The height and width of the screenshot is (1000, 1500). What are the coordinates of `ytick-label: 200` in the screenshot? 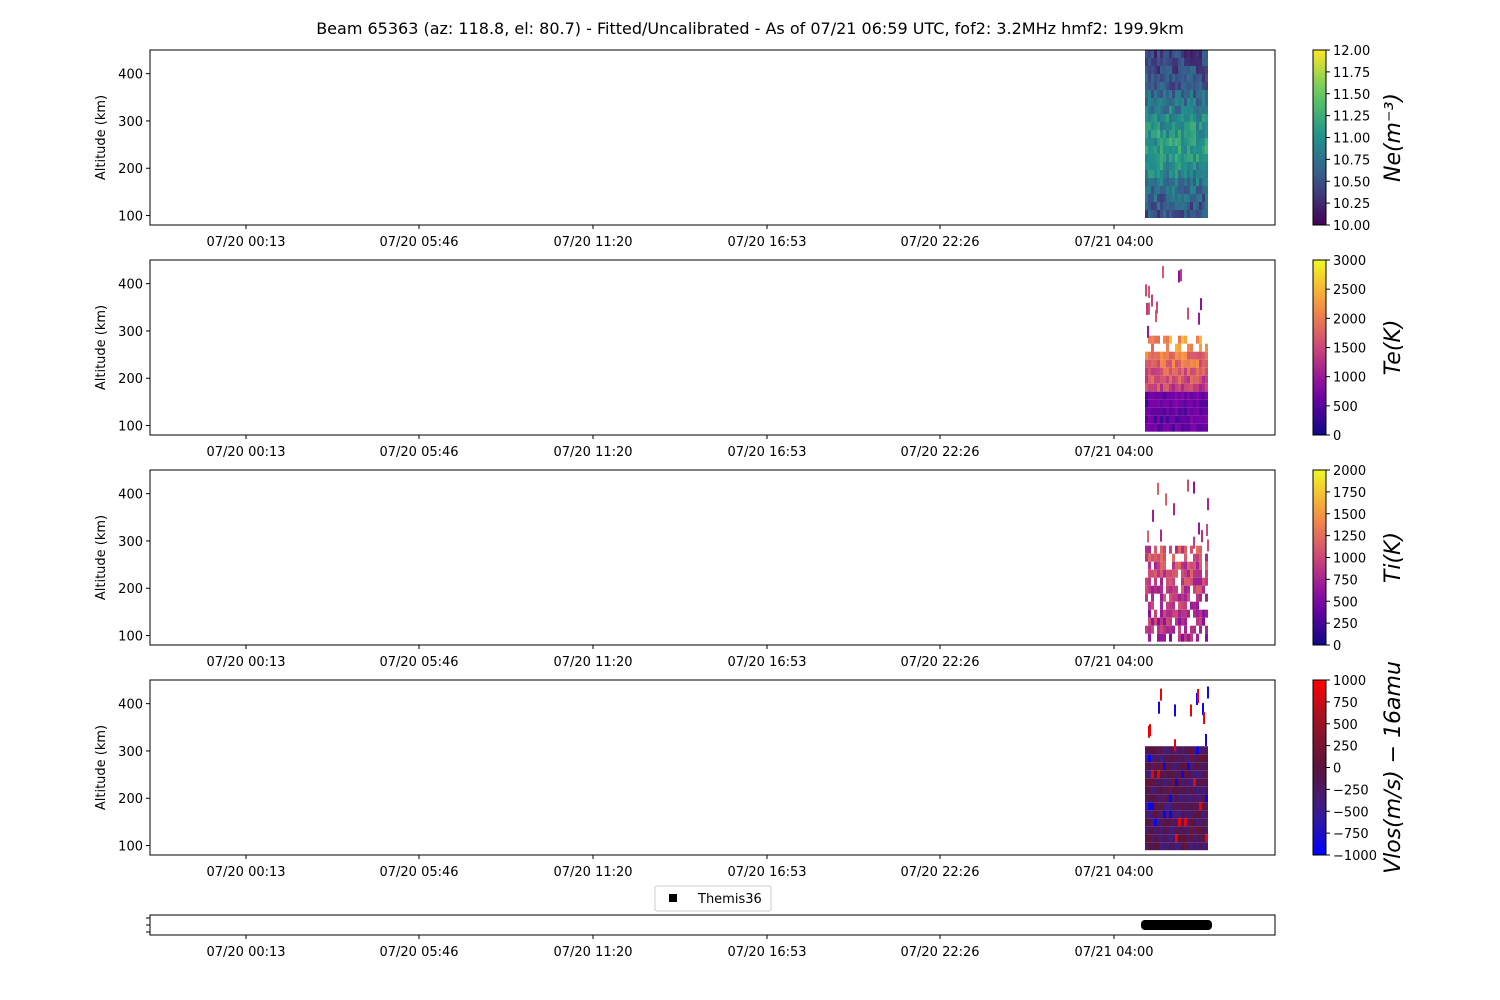 It's located at (130, 589).